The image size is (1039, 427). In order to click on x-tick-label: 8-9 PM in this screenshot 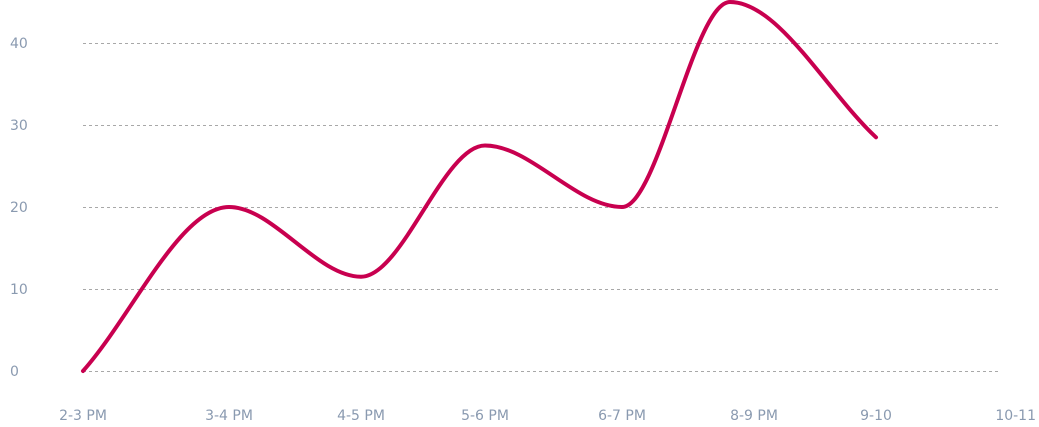, I will do `click(754, 416)`.